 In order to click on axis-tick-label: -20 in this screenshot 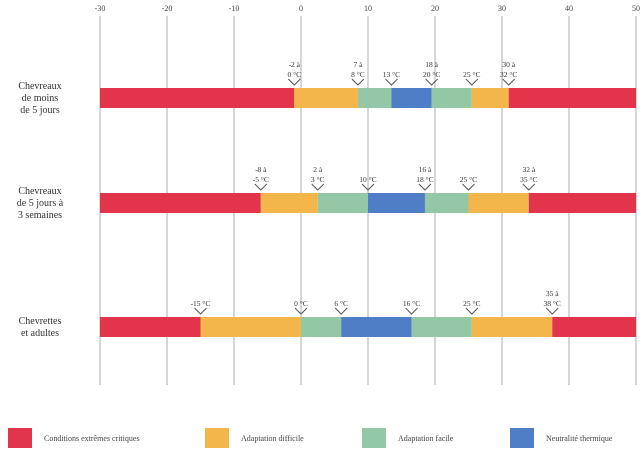, I will do `click(167, 8)`.